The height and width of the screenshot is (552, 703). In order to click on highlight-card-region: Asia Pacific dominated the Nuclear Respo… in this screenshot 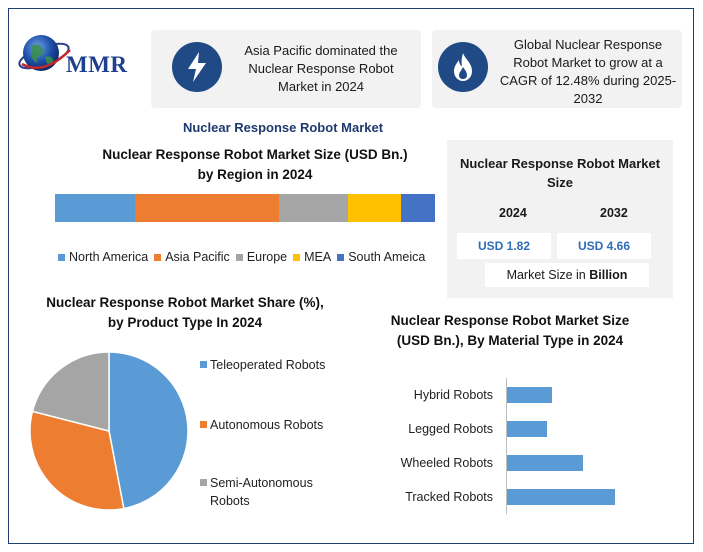, I will do `click(286, 69)`.